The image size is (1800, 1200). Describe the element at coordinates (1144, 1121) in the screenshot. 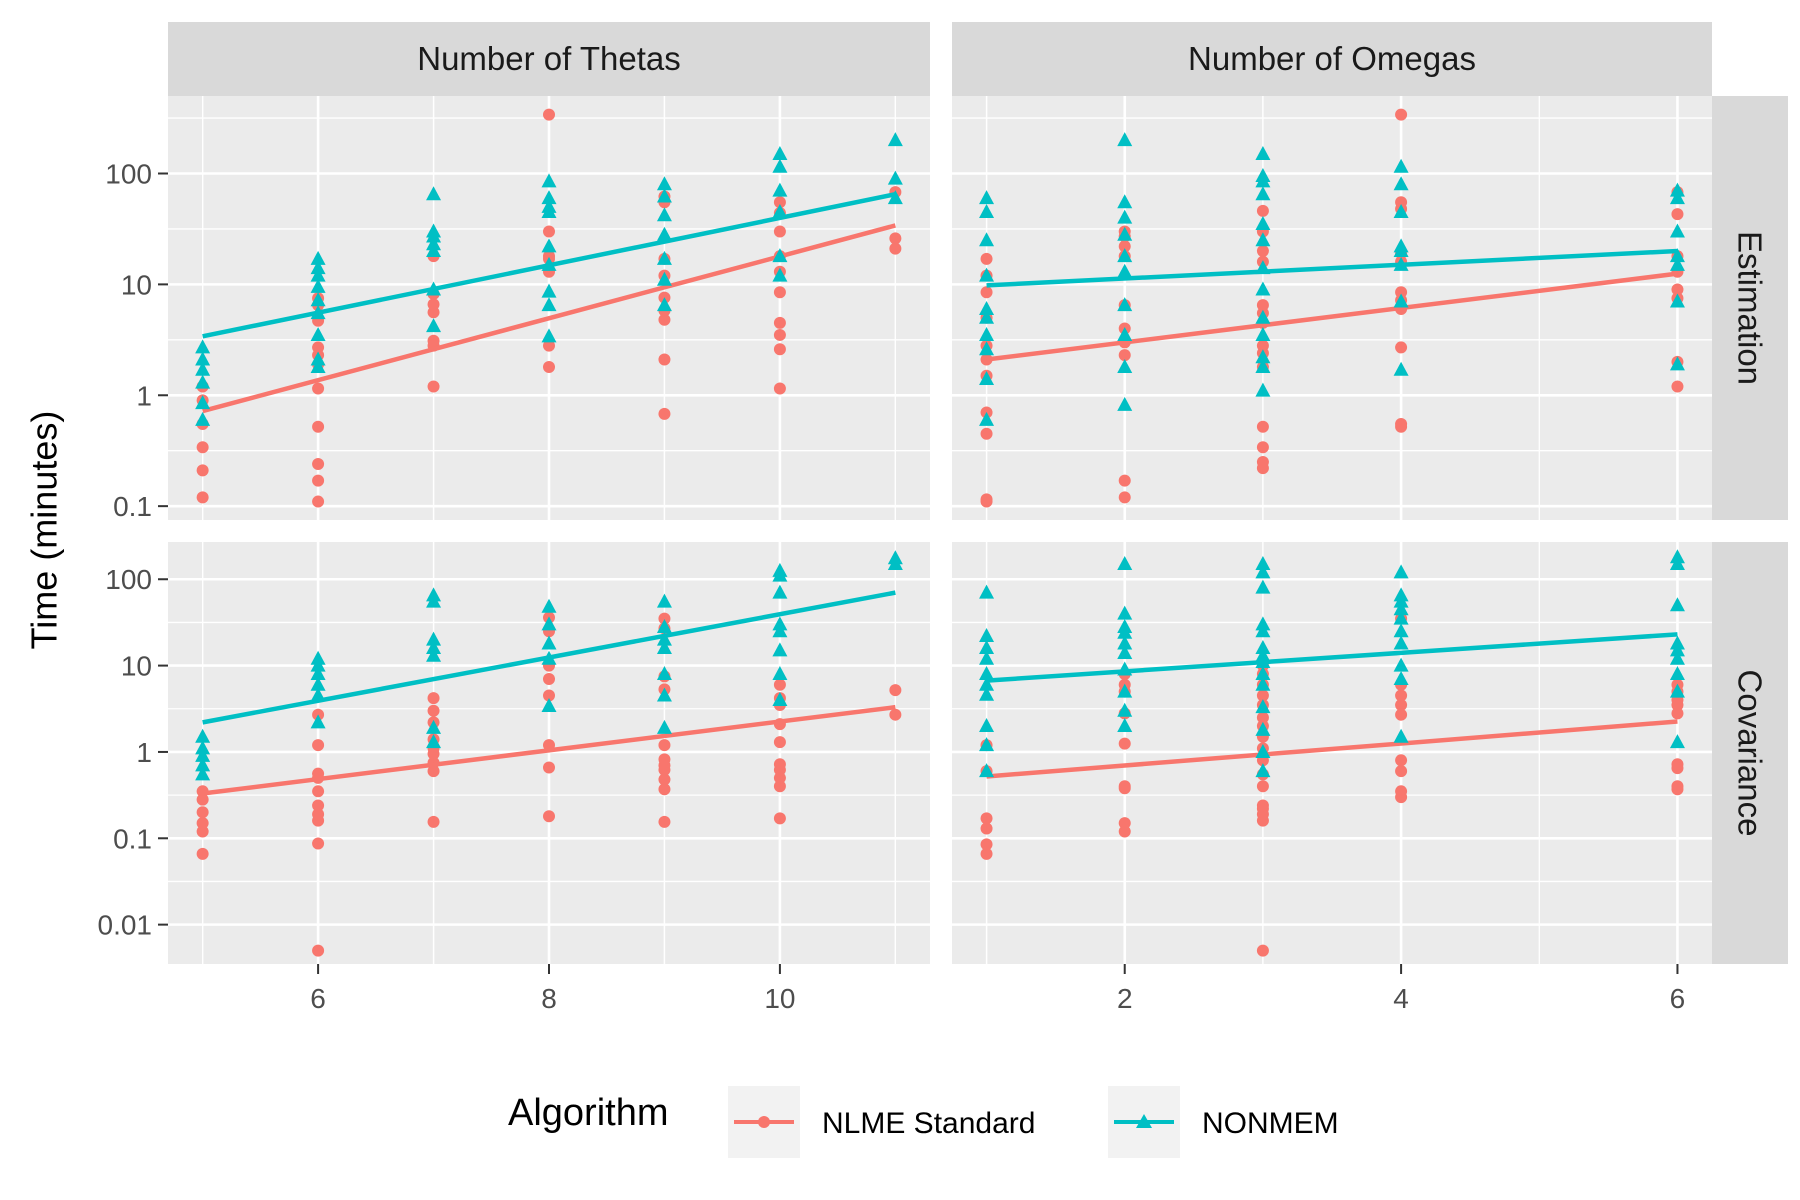

I see `legend-key-triangle-icon` at that location.